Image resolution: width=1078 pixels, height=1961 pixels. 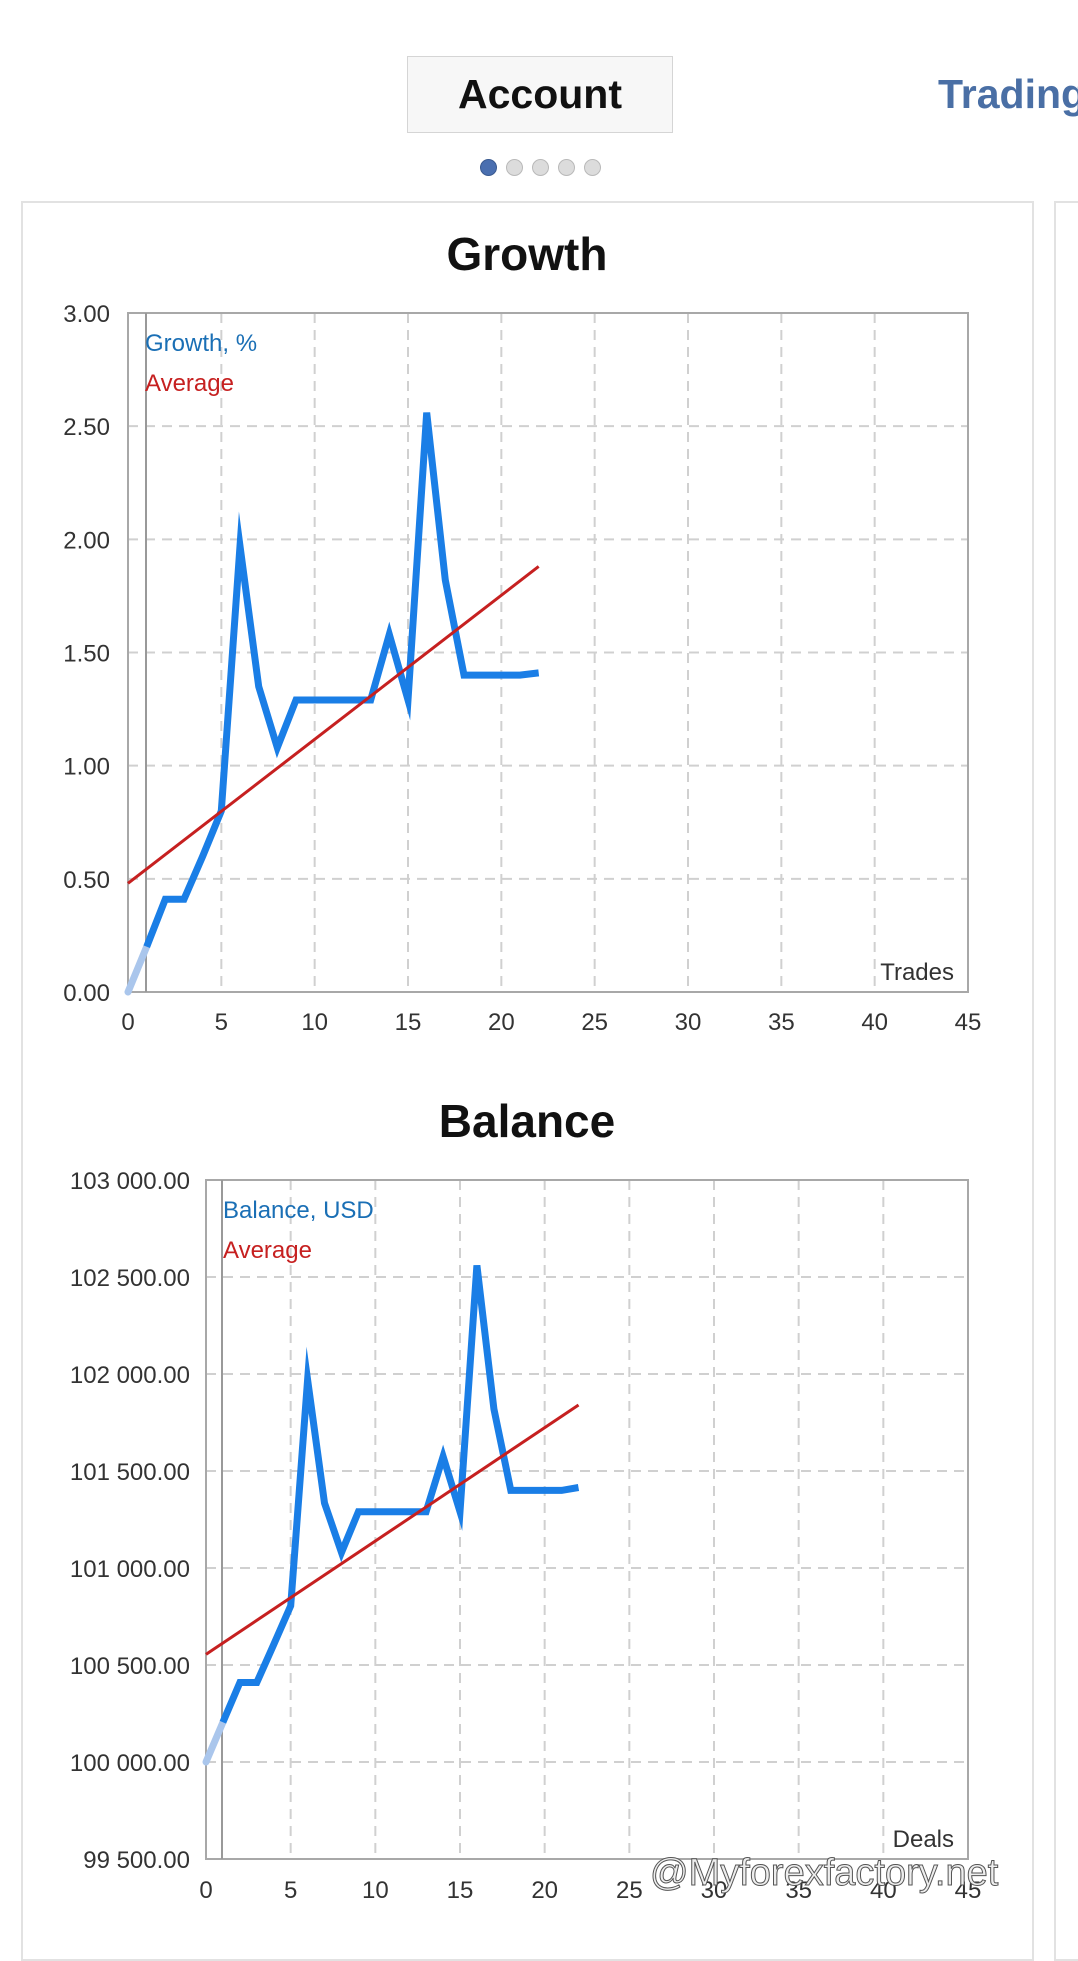 I want to click on y-tick-label: 0.00, so click(x=86, y=993).